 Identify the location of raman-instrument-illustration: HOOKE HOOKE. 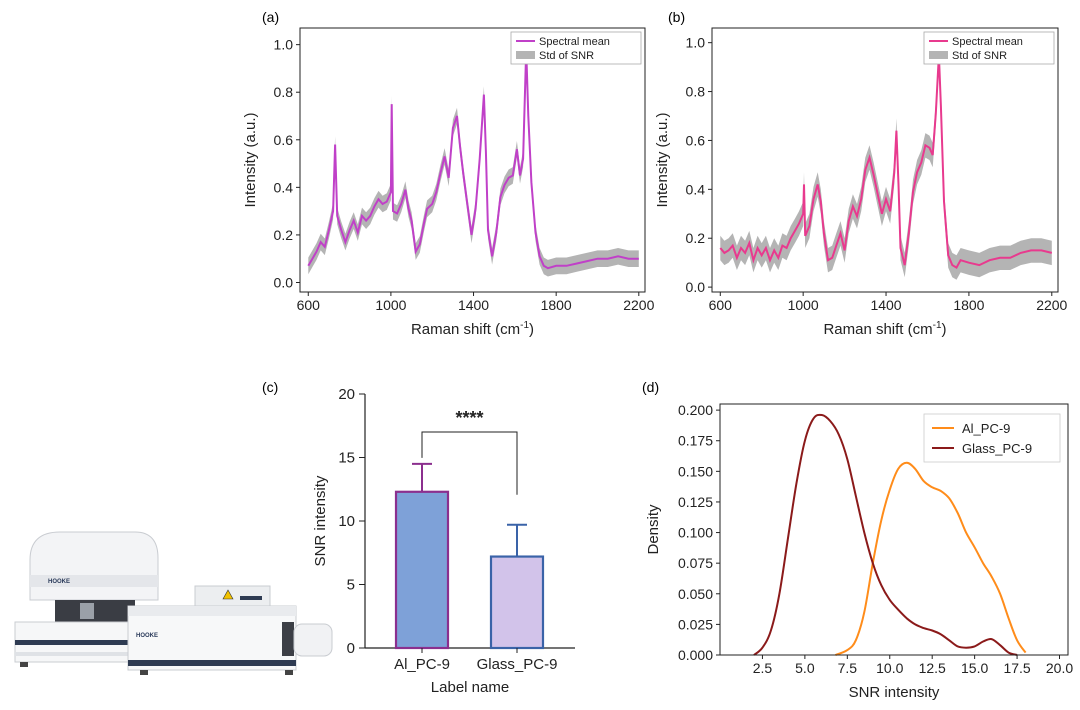
(173, 603).